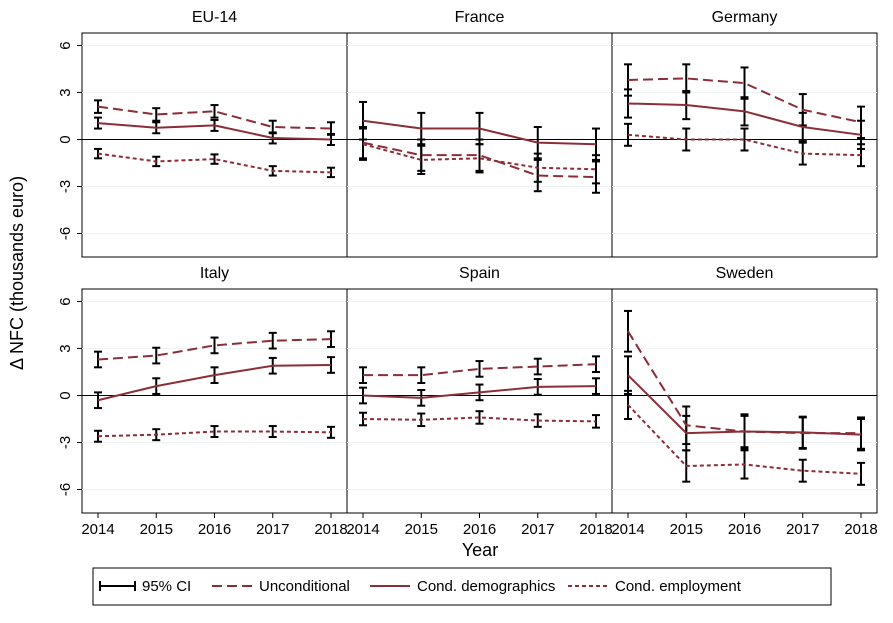  I want to click on panel-title: Spain, so click(479, 273).